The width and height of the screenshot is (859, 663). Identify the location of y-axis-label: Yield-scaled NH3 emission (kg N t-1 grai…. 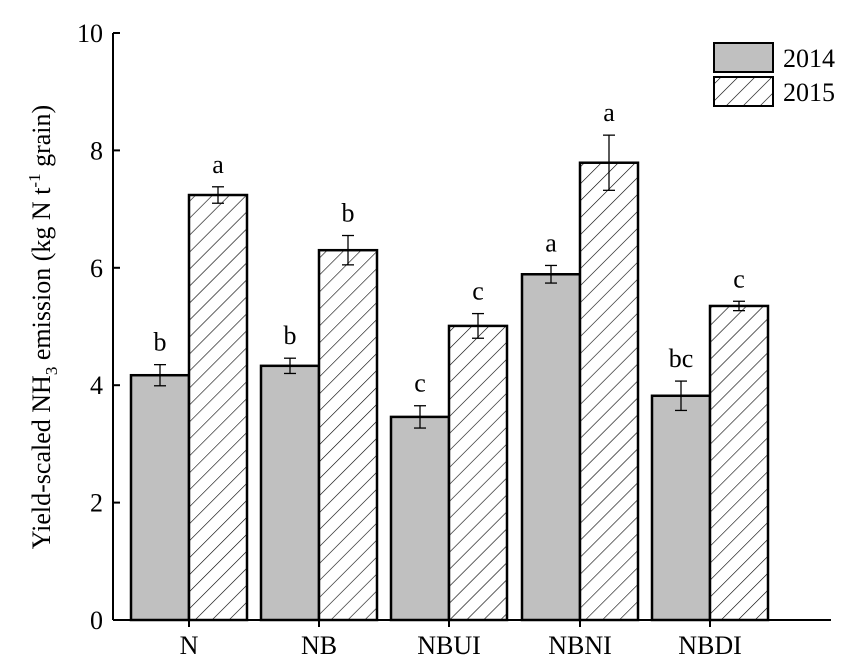
(43, 327).